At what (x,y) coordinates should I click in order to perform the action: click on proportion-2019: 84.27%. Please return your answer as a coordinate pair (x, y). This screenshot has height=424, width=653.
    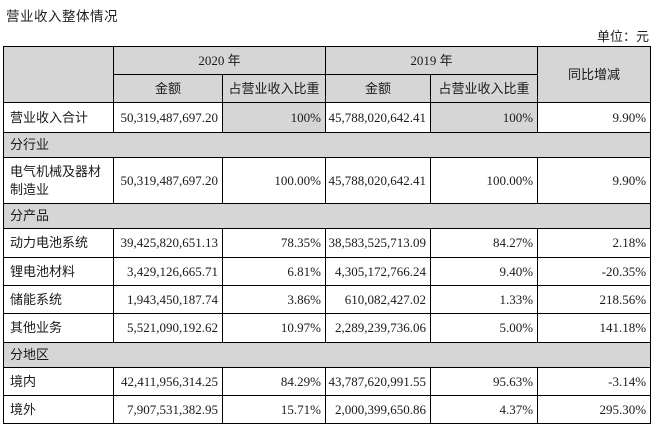
    Looking at the image, I should click on (484, 243).